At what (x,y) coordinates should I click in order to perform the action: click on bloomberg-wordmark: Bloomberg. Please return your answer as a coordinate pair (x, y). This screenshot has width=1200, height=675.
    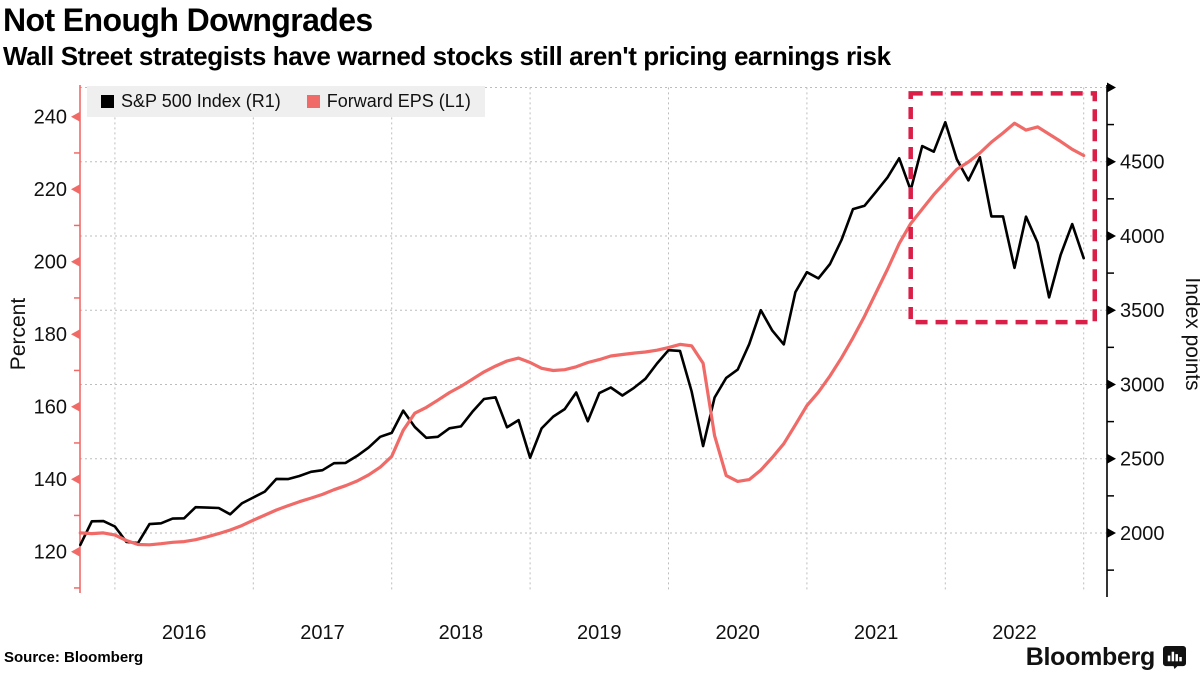
    Looking at the image, I should click on (1090, 657).